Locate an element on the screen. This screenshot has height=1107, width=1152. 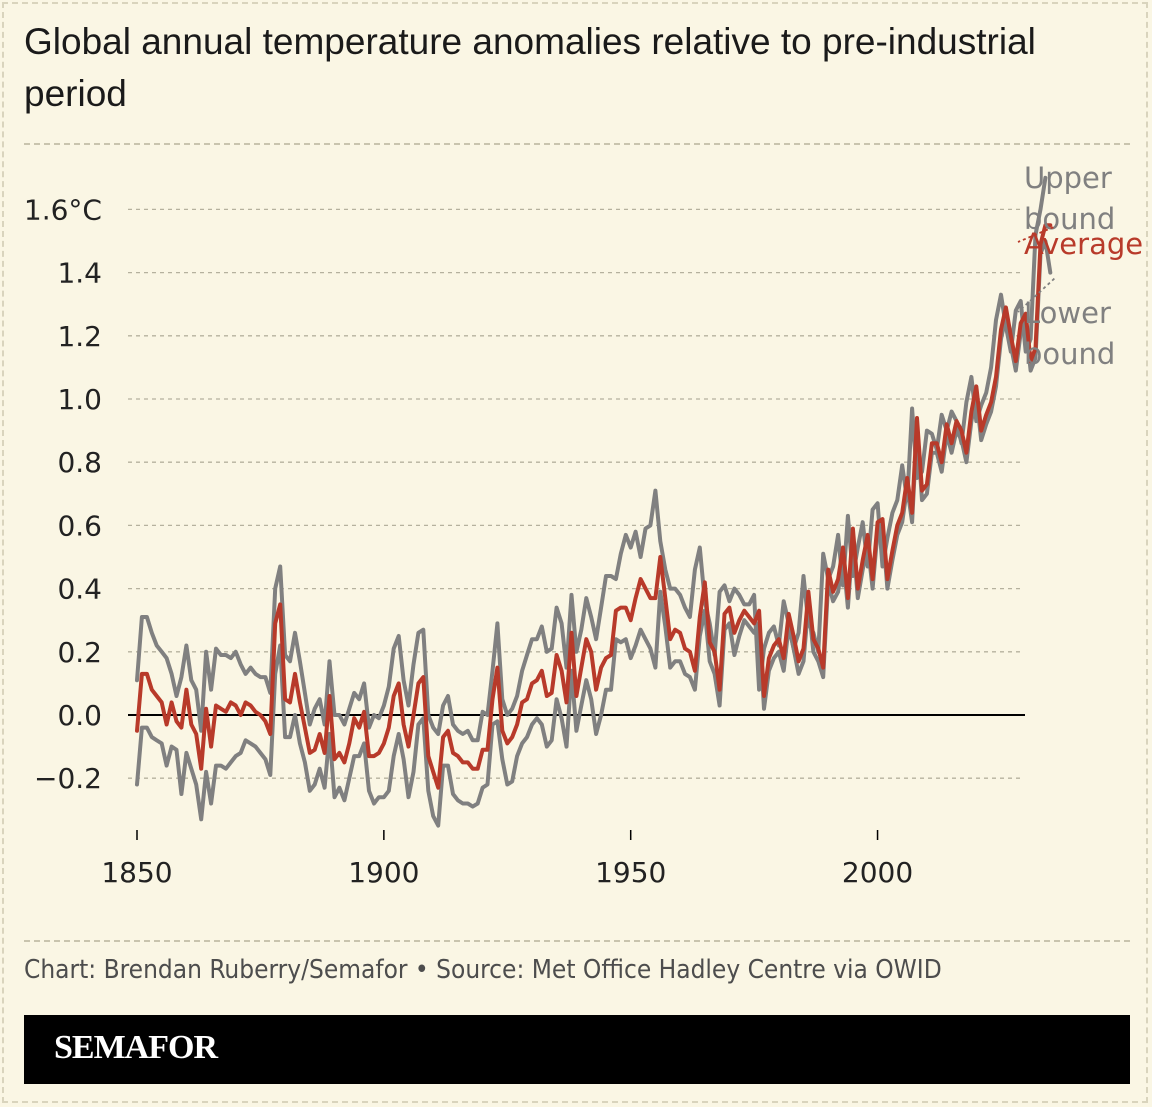
y-tick-label: 0.0 is located at coordinates (79, 715).